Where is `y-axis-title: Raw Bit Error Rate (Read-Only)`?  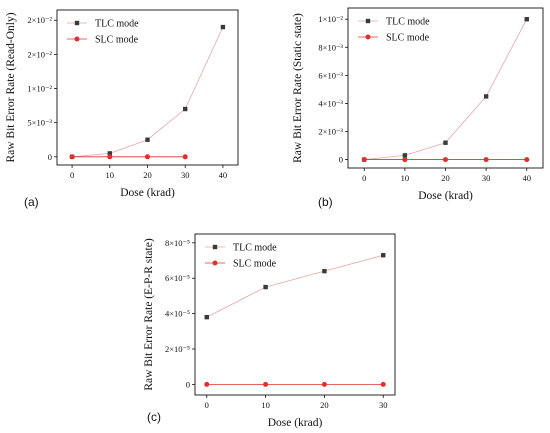
y-axis-title: Raw Bit Error Rate (Read-Only) is located at coordinates (11, 87).